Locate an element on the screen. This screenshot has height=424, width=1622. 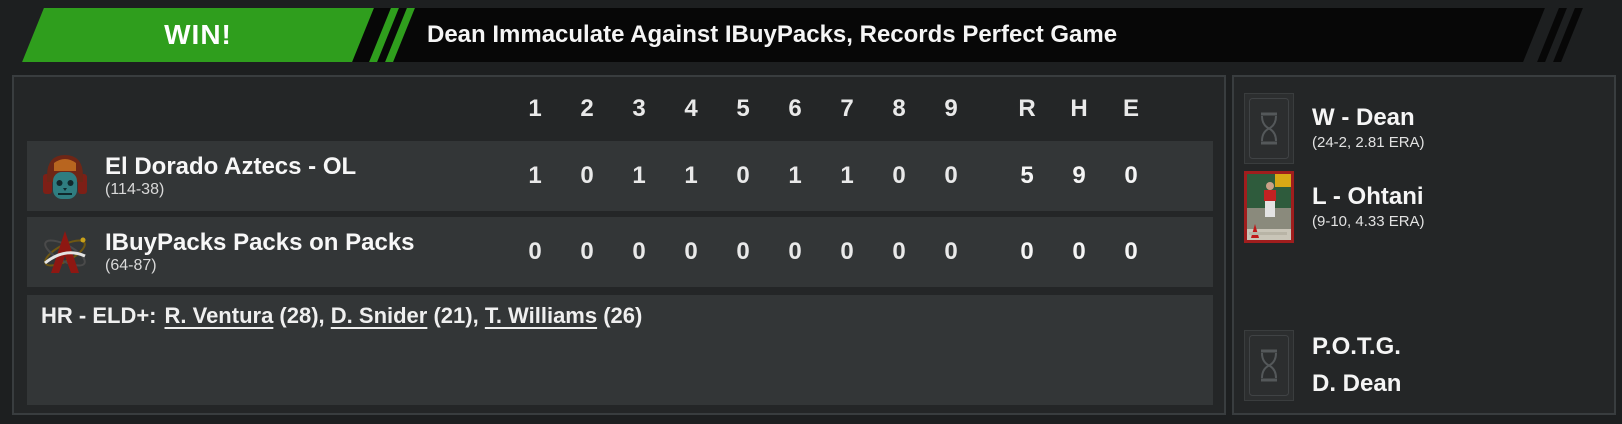
losing-pitcher-item: L - Ohtani (9-10, 4.33 ERA) is located at coordinates (1334, 207).